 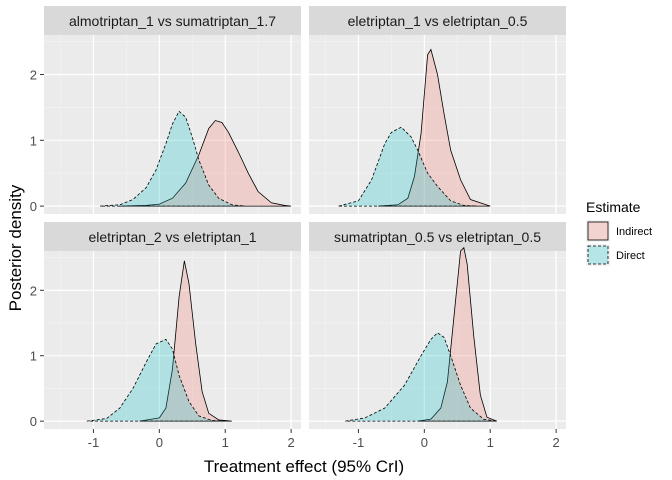 What do you see at coordinates (15, 247) in the screenshot?
I see `y-axis-title: Posterior density` at bounding box center [15, 247].